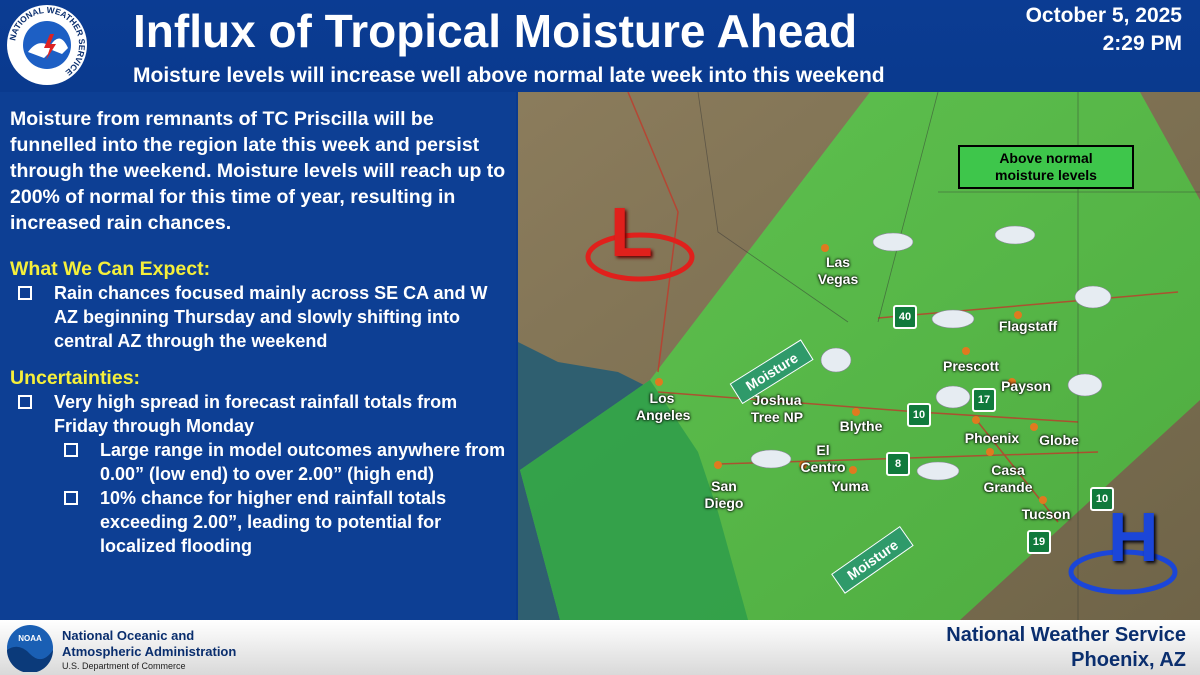  Describe the element at coordinates (663, 406) in the screenshot. I see `city-label: Los Angeles` at that location.